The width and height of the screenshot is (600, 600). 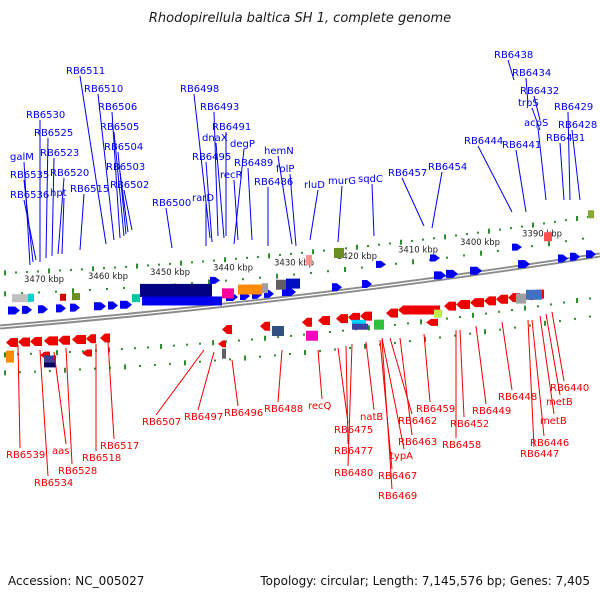 I want to click on forward-gene-label: RB6535, so click(x=29, y=175).